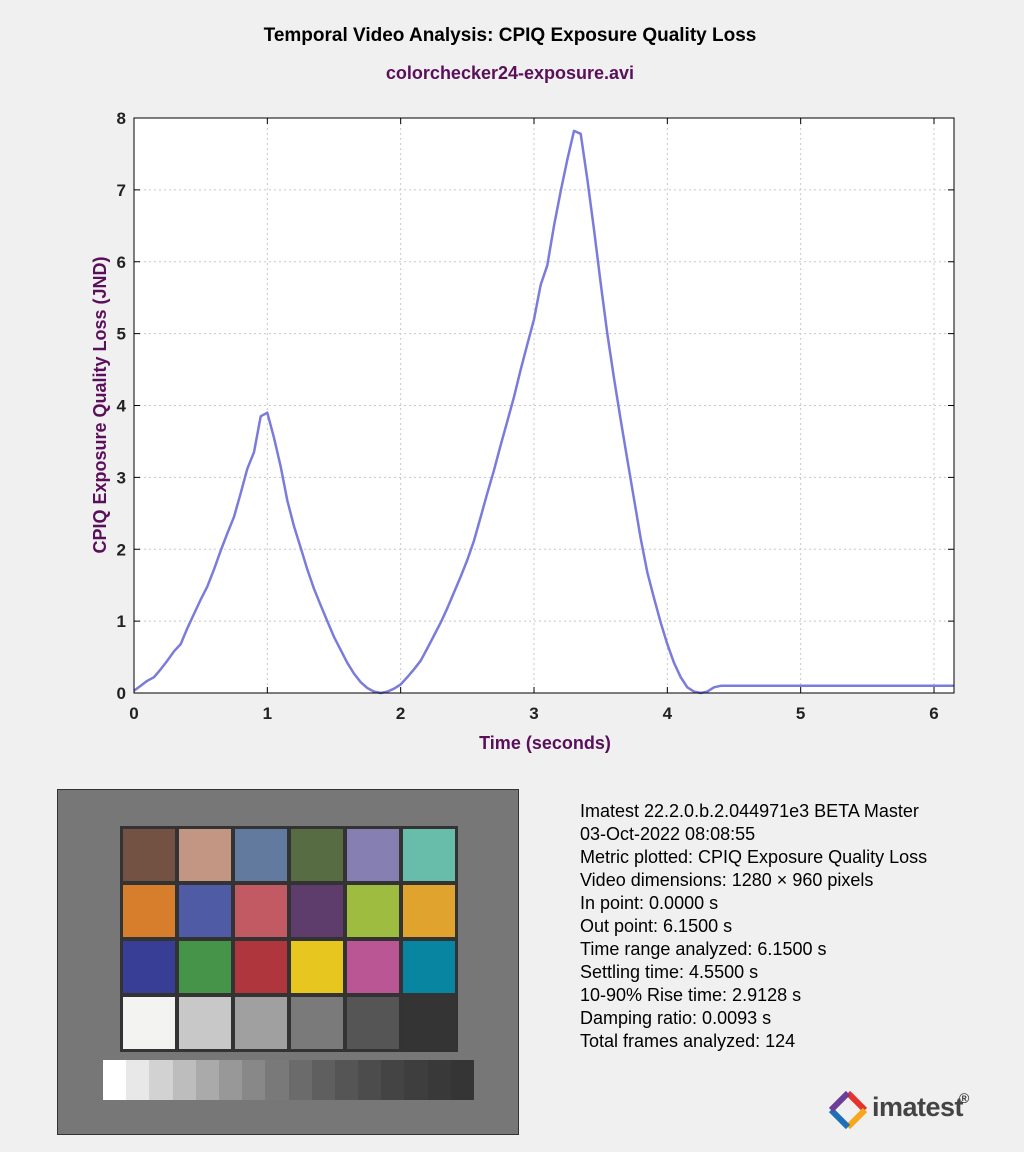  Describe the element at coordinates (656, 926) in the screenshot. I see `info-line: Out point: 6.1500 s` at that location.